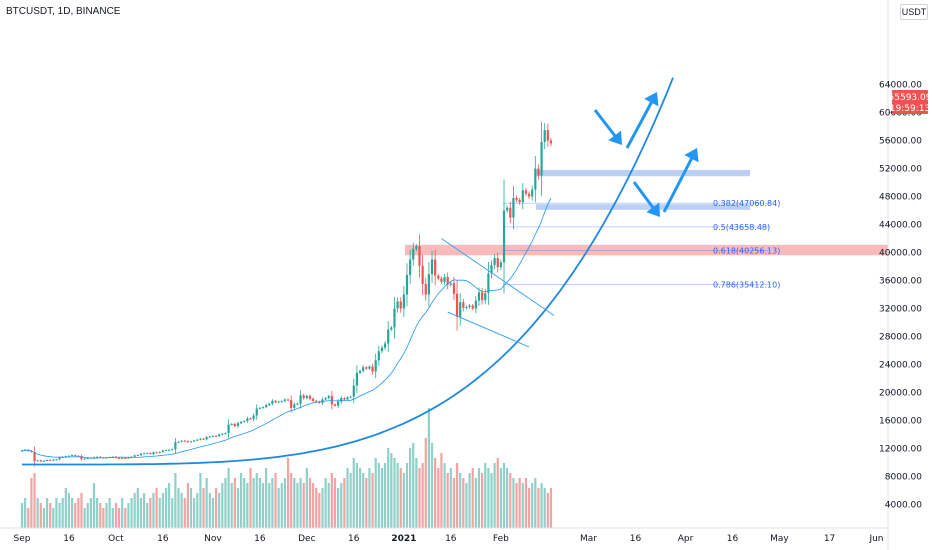 The width and height of the screenshot is (932, 550). What do you see at coordinates (903, 477) in the screenshot?
I see `price-tick-label: 8000.00` at bounding box center [903, 477].